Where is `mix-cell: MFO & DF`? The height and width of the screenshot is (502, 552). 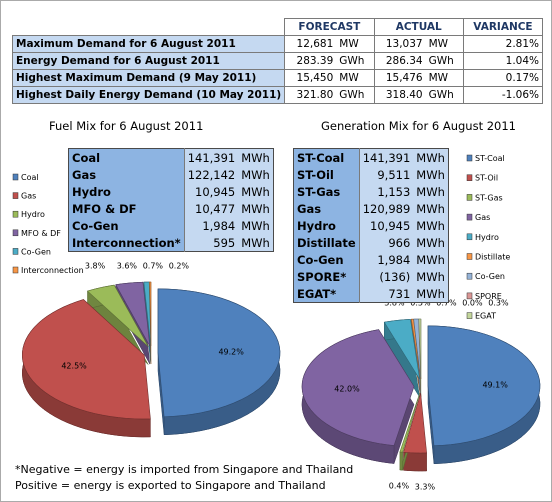 mix-cell: MFO & DF is located at coordinates (126, 208).